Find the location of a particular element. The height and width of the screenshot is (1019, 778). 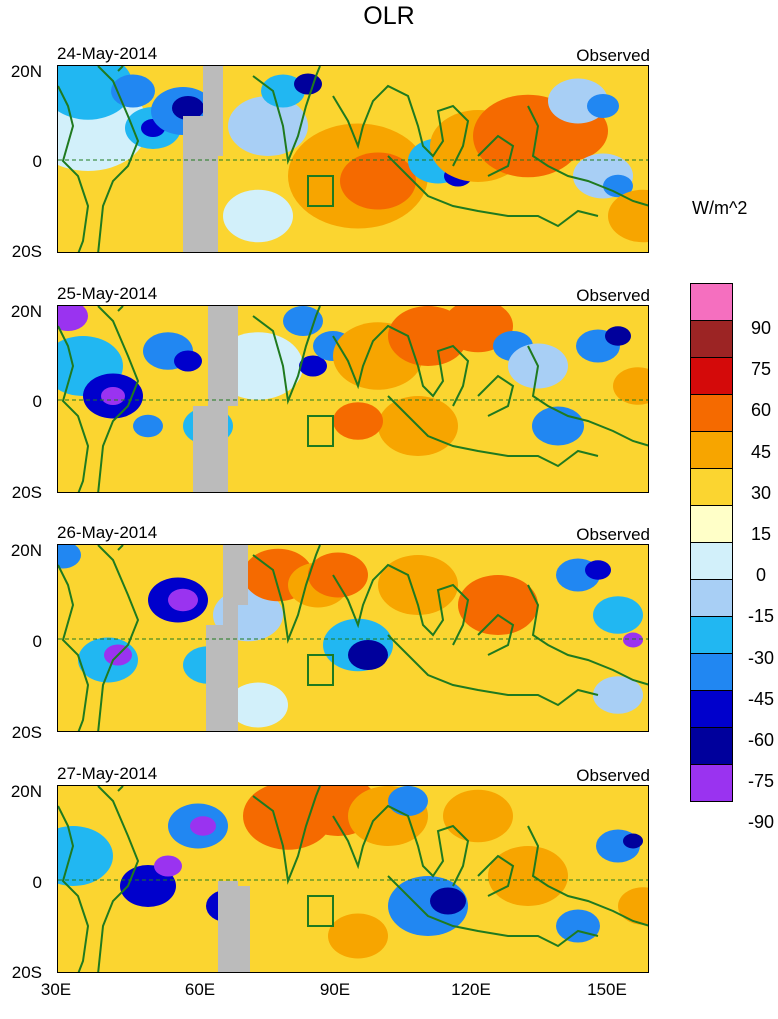

colorbar is located at coordinates (711, 542).